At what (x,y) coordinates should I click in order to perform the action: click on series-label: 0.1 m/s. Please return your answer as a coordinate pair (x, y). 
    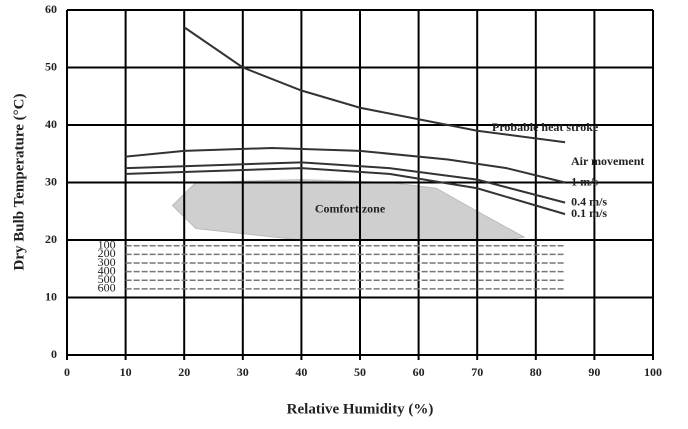
    Looking at the image, I should click on (589, 213).